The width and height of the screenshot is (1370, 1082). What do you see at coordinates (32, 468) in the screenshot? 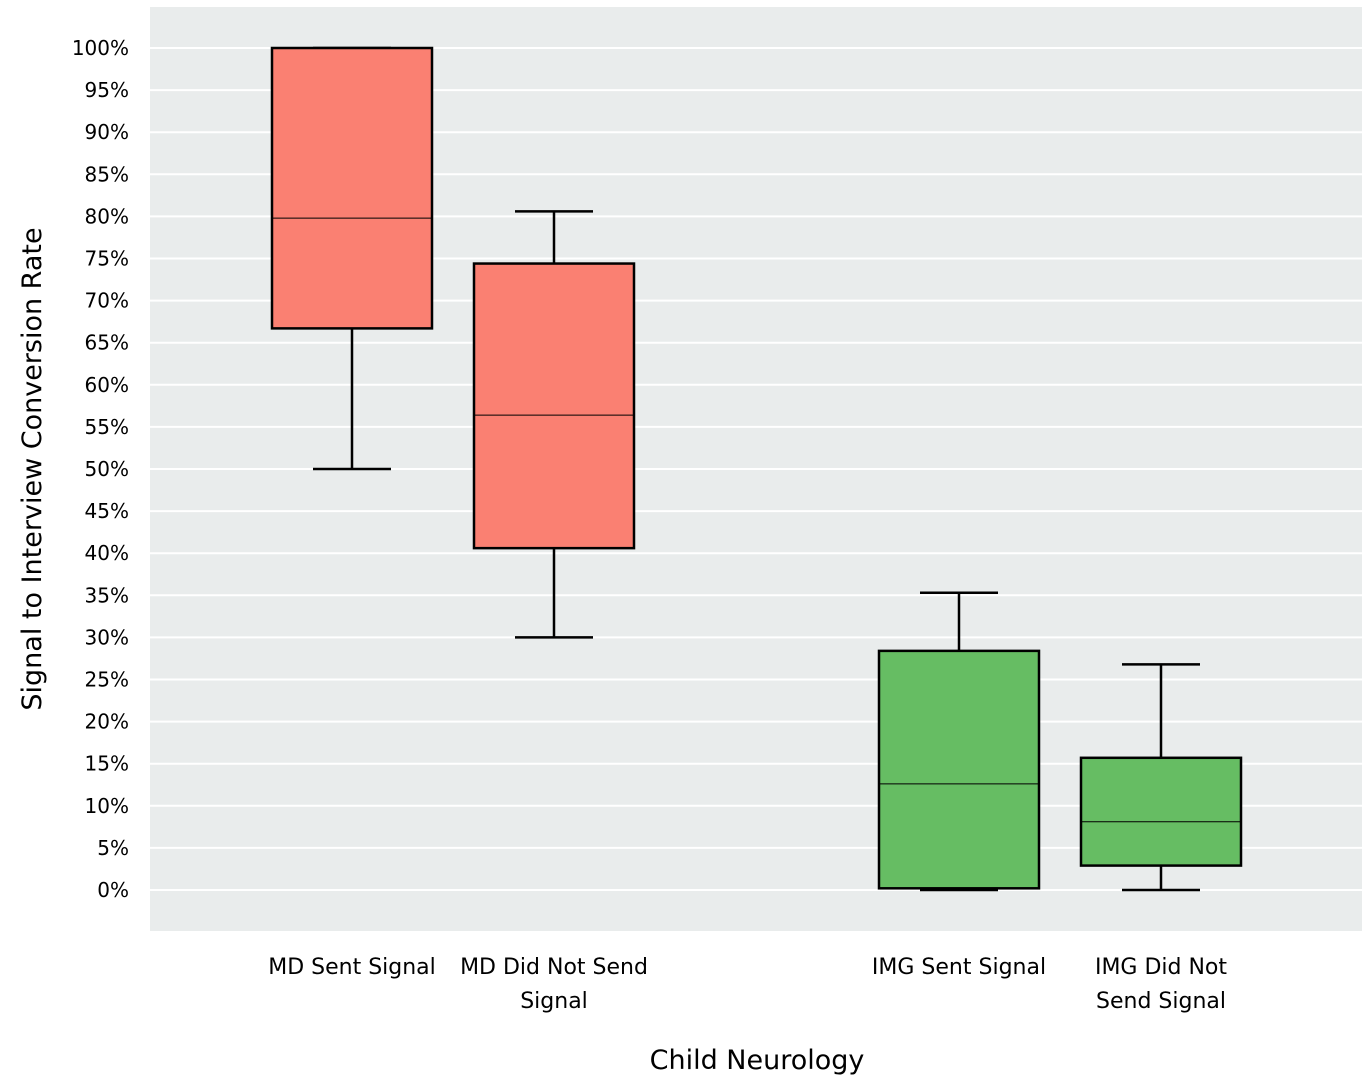
I see `y-axis-title: Signal to Interview Conversion Rate` at bounding box center [32, 468].